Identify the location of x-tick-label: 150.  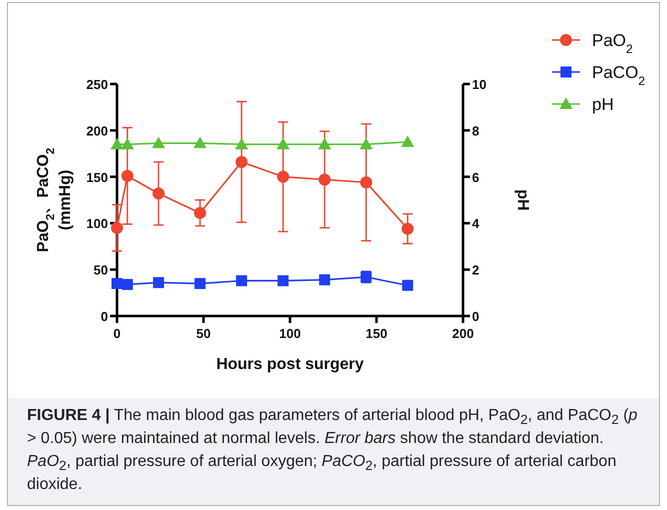
(377, 333).